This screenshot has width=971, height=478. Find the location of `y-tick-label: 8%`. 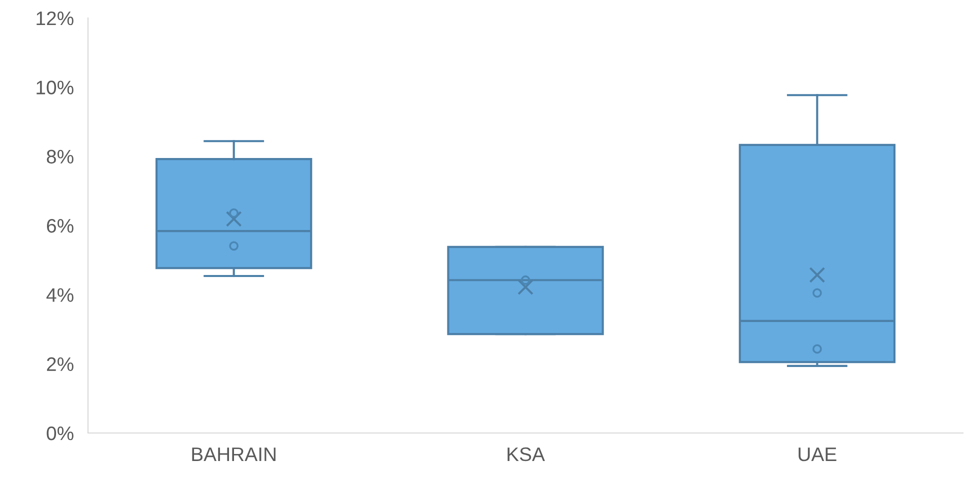

y-tick-label: 8% is located at coordinates (60, 157).